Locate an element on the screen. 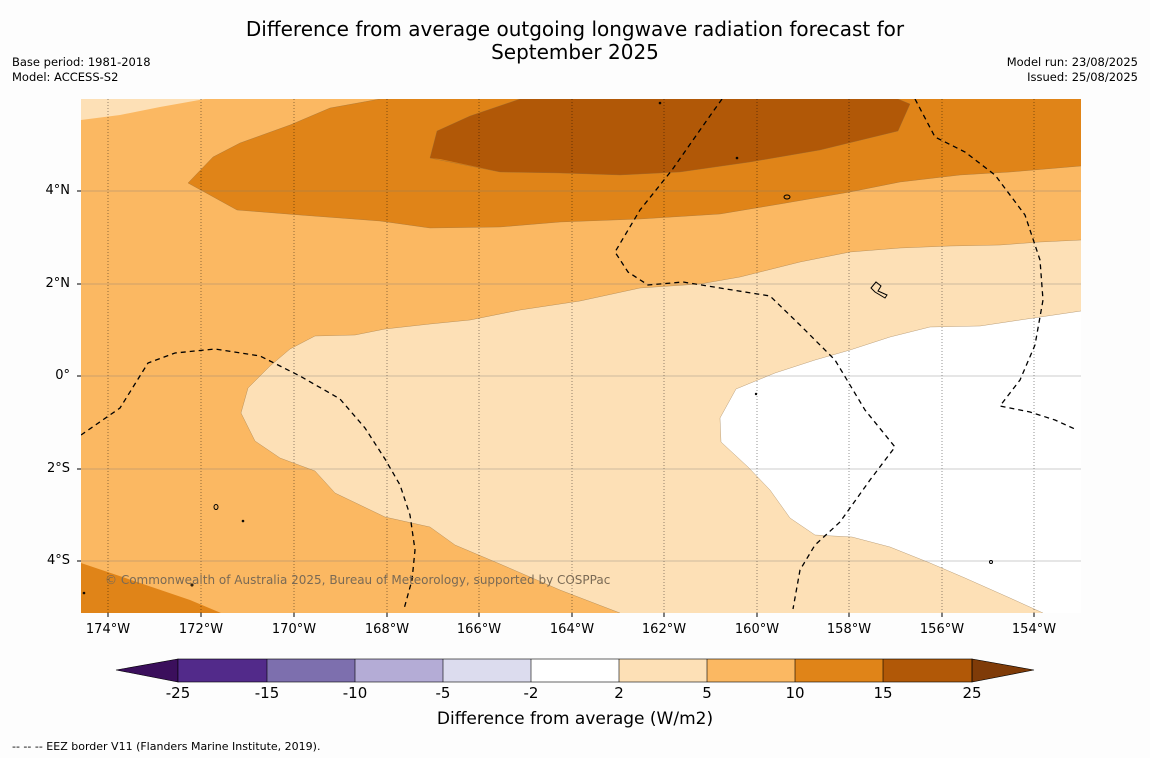 The width and height of the screenshot is (1150, 758). colorbar-label: 5 is located at coordinates (707, 693).